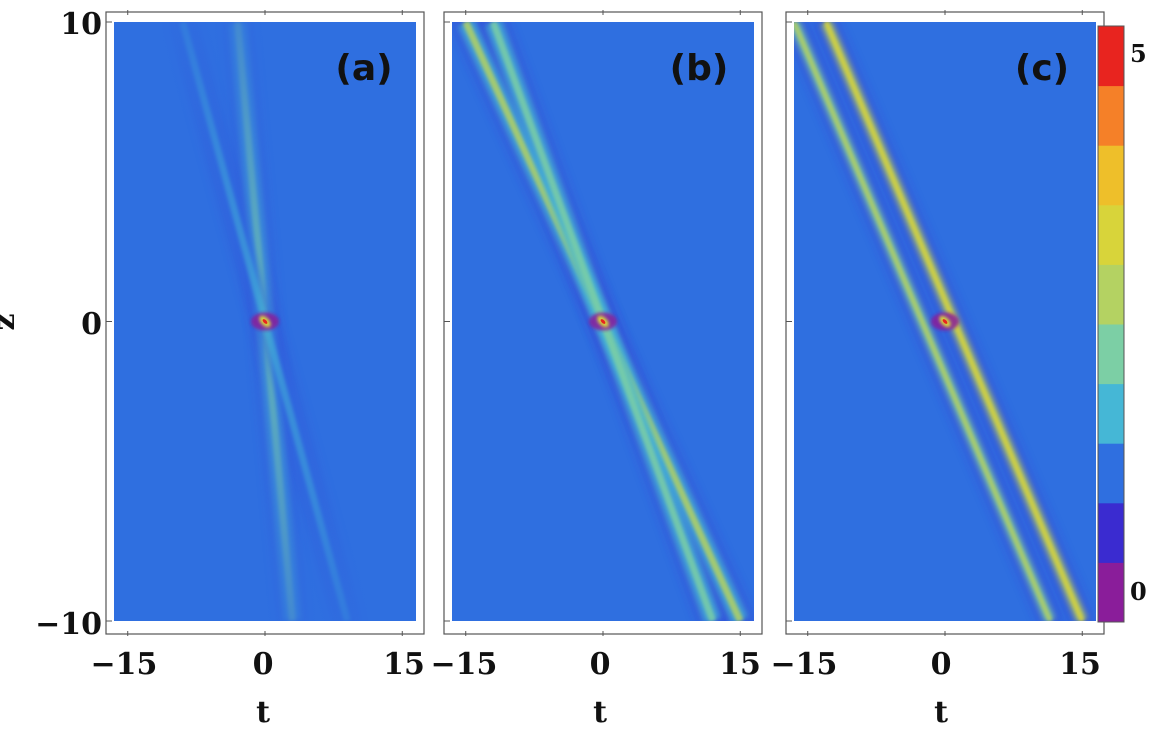  I want to click on colorbar-frame, so click(1111, 324).